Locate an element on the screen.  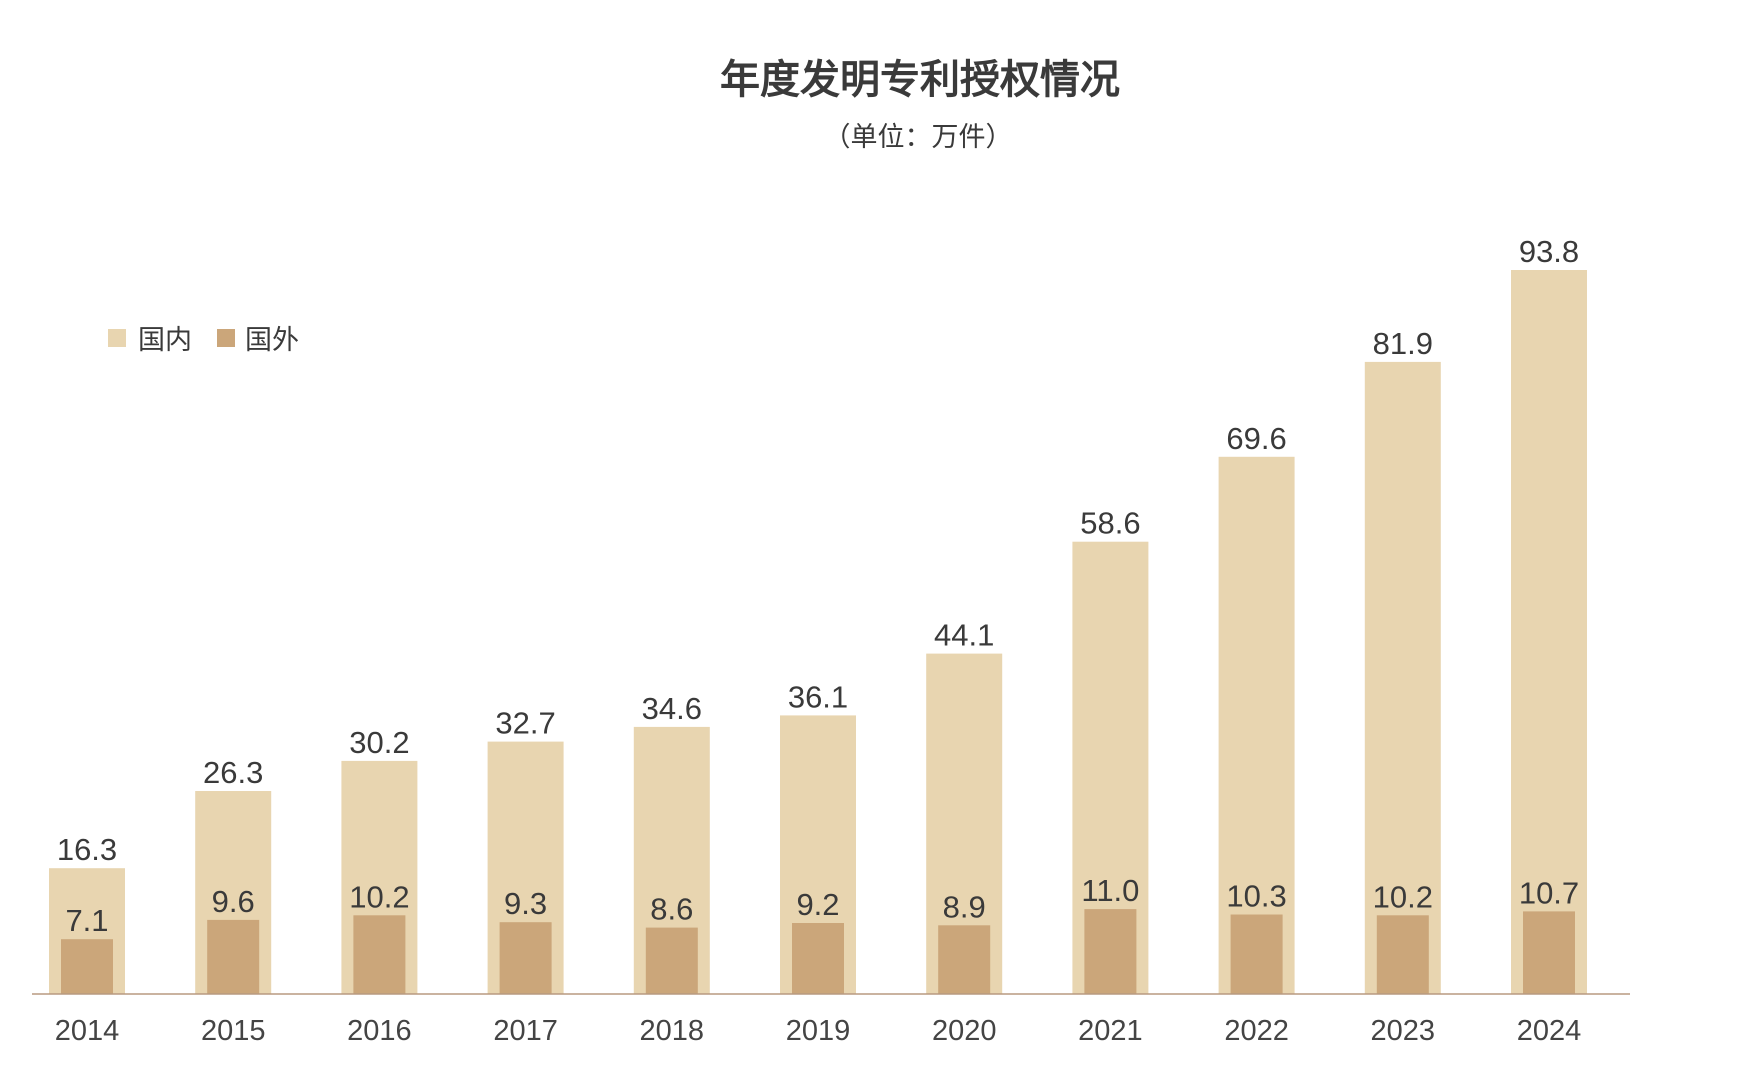
chart-subtitle: （单位：万件） is located at coordinates (918, 137).